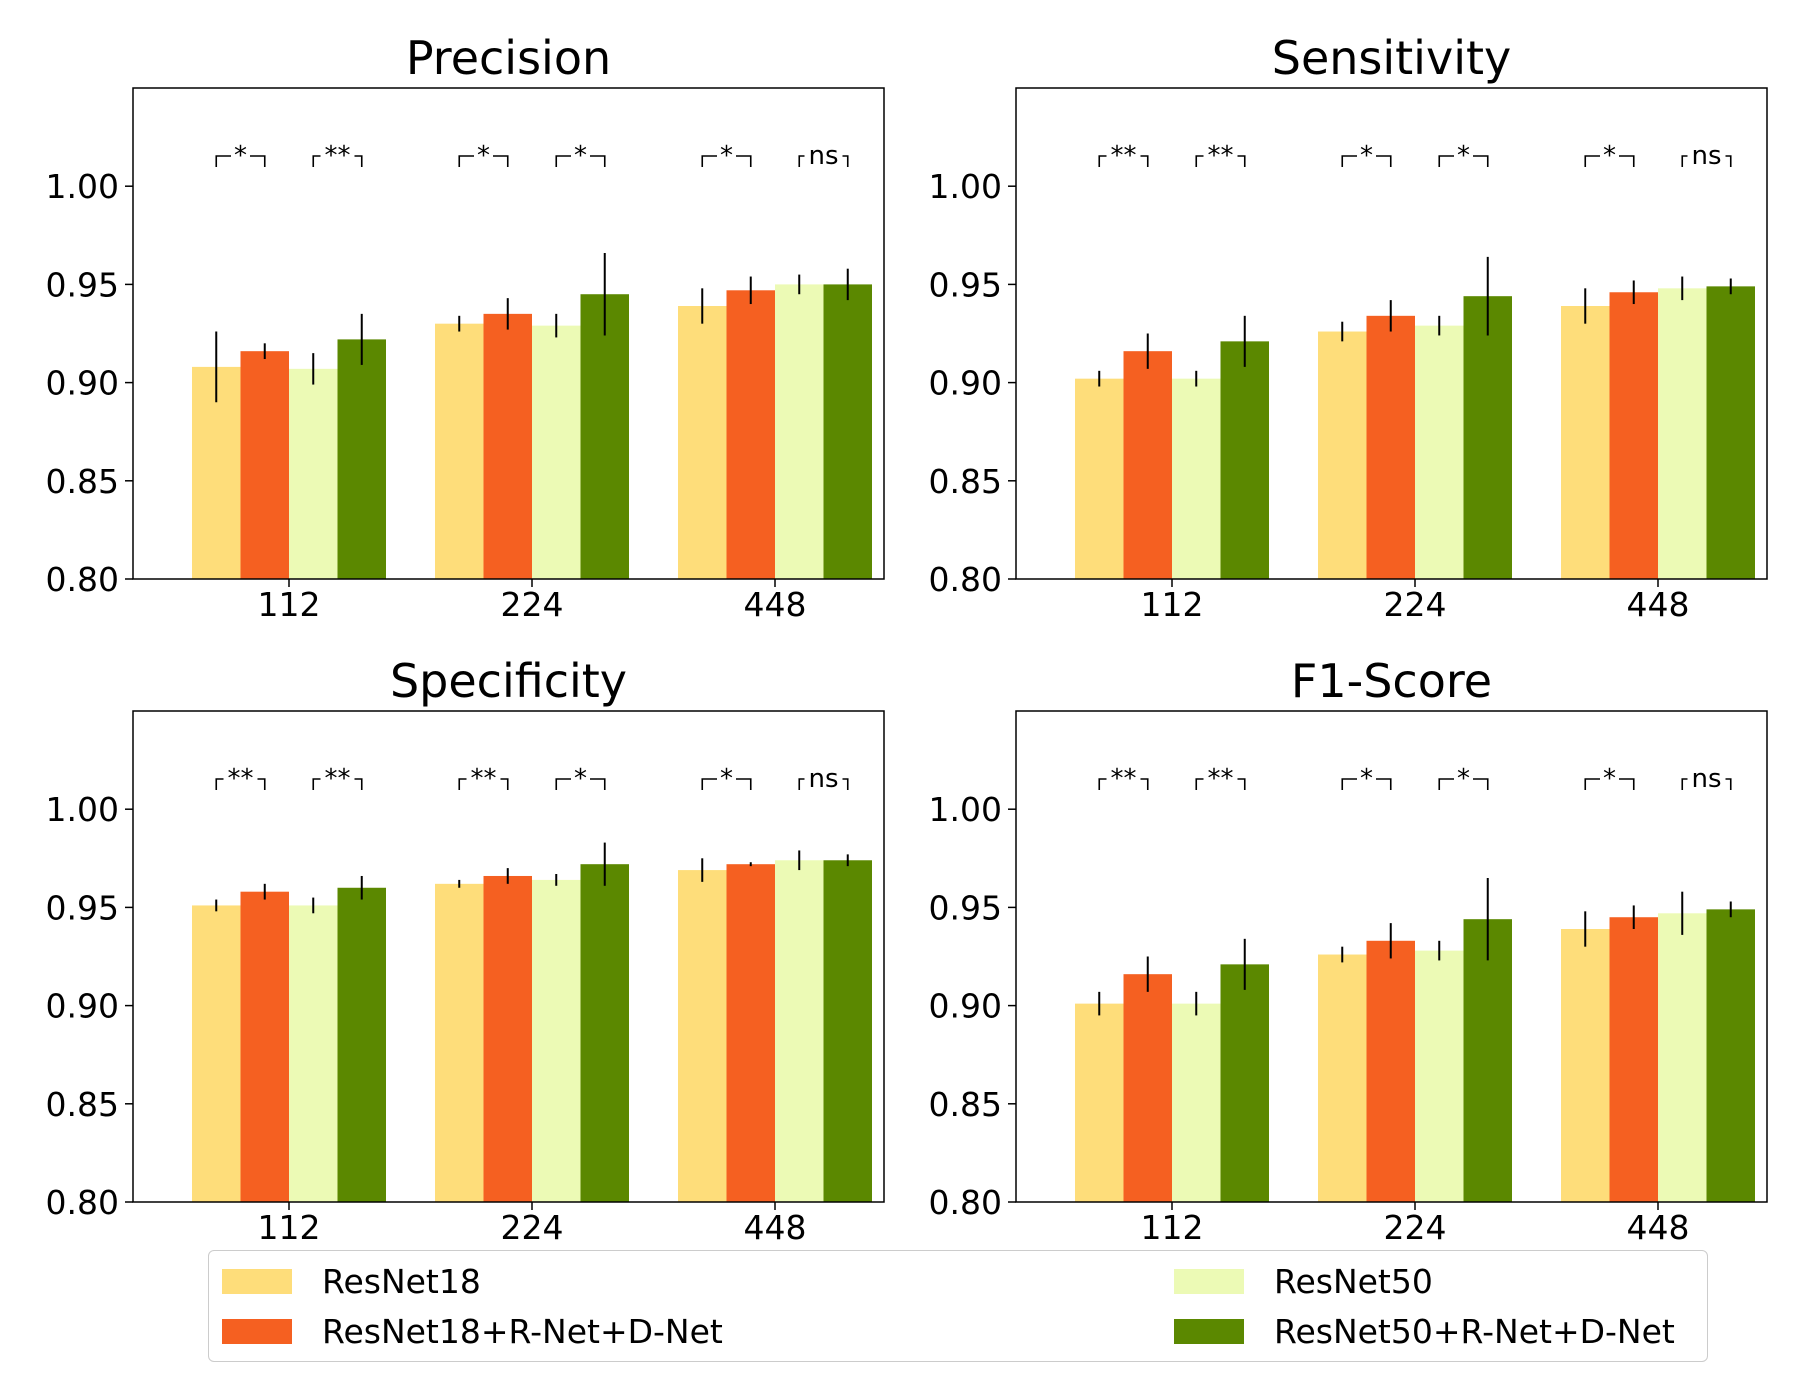 The width and height of the screenshot is (1800, 1400). I want to click on legend-item-resnet18-rnet-dnet: ResNet18+R-Net+D-Net, so click(472, 1331).